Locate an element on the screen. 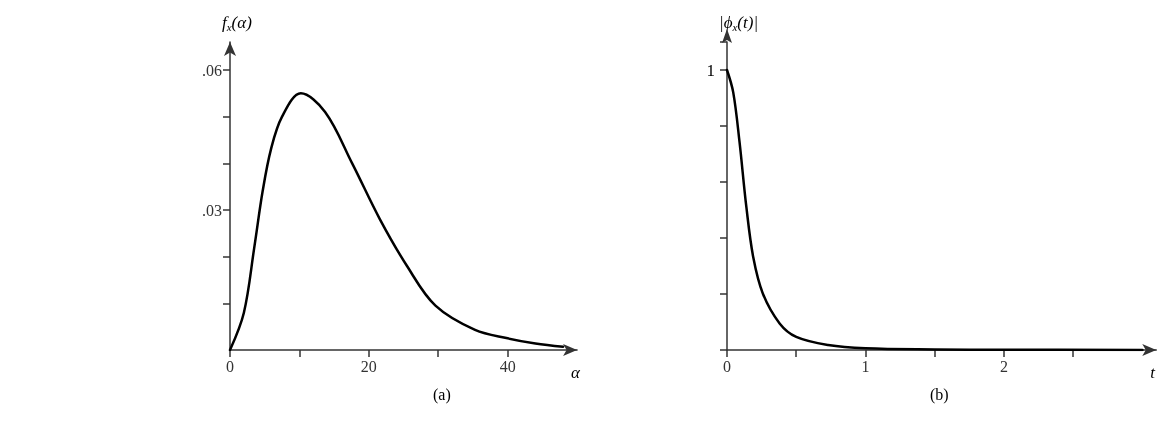 The height and width of the screenshot is (442, 1166). annotation: 1 is located at coordinates (710, 70).